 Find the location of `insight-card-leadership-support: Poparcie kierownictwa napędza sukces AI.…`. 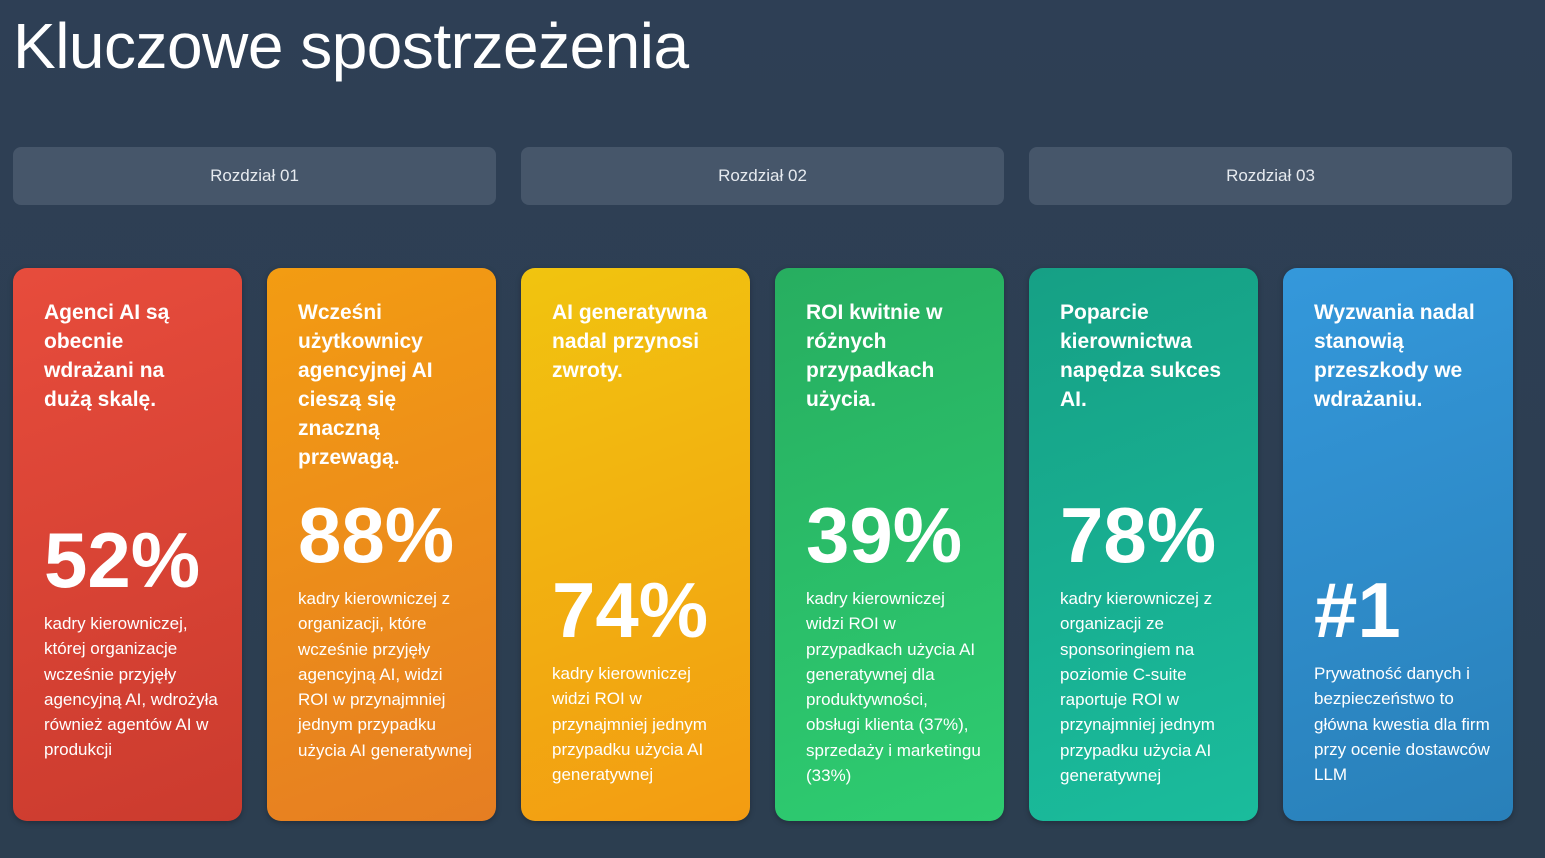

insight-card-leadership-support: Poparcie kierownictwa napędza sukces AI.… is located at coordinates (1143, 544).